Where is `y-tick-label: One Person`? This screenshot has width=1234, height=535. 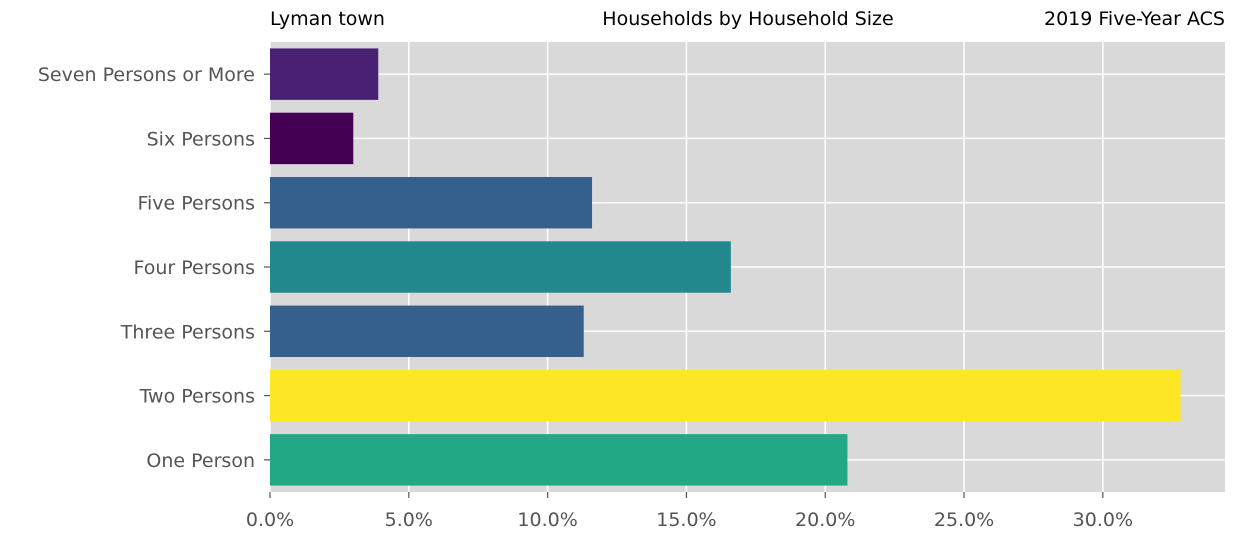
y-tick-label: One Person is located at coordinates (200, 461).